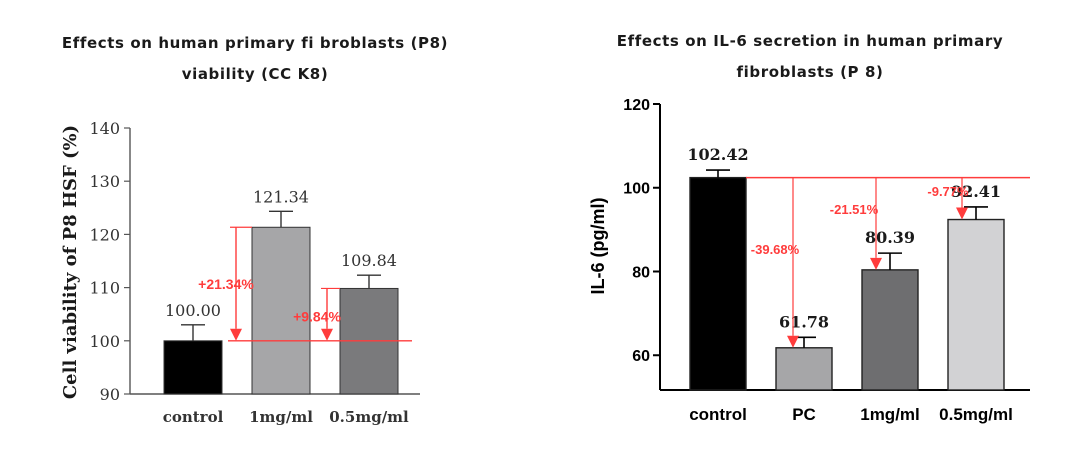 This screenshot has height=470, width=1075. I want to click on y-tick-label-left: 110, so click(104, 288).